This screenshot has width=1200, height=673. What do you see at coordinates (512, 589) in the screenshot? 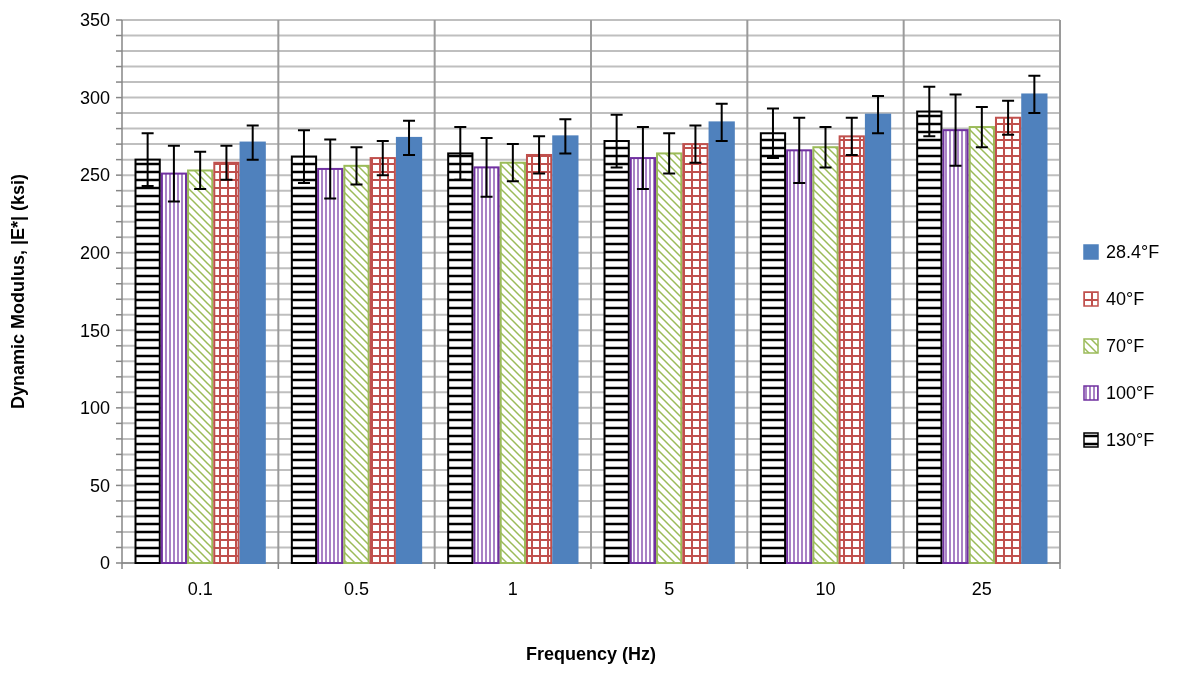
I see `x-tick-label: 1` at bounding box center [512, 589].